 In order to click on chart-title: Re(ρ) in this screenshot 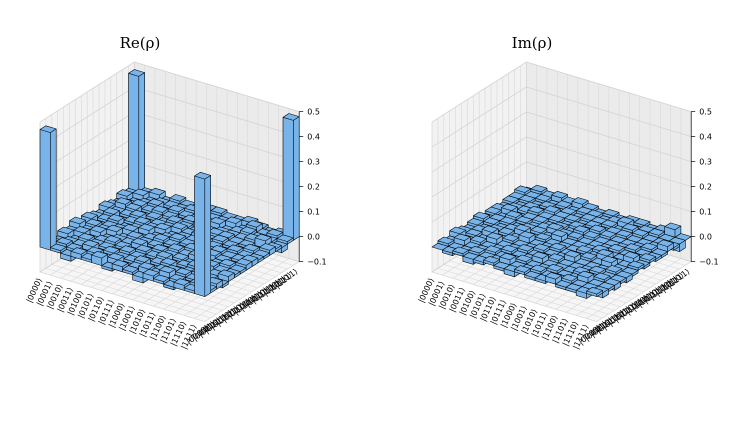, I will do `click(140, 43)`.